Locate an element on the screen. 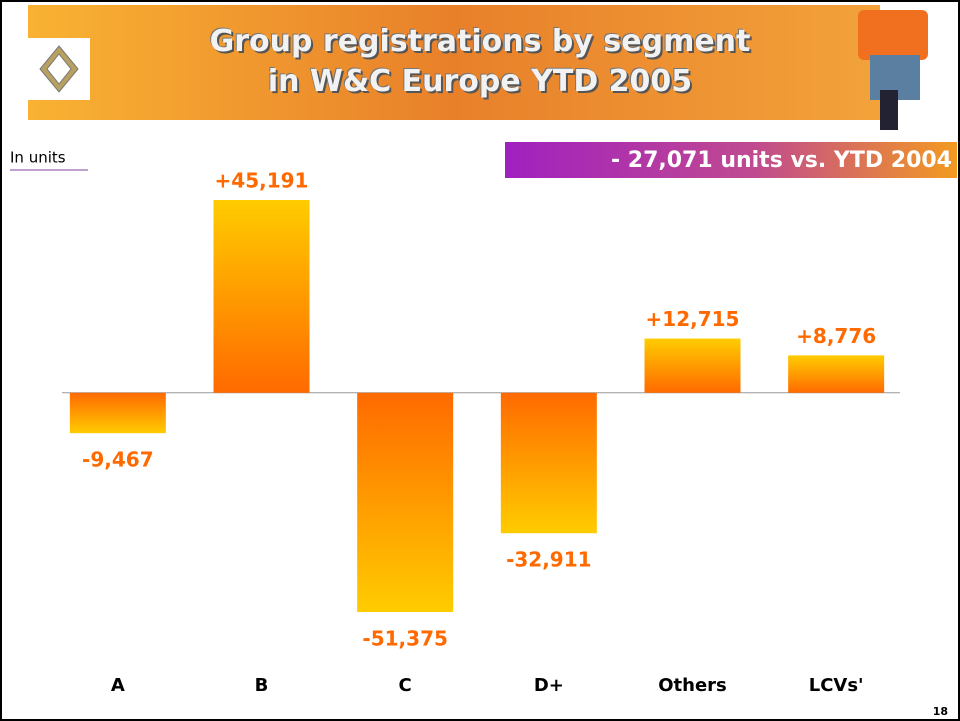 This screenshot has width=960, height=721. callout: - 27,071 units vs. YTD 2004 is located at coordinates (781, 160).